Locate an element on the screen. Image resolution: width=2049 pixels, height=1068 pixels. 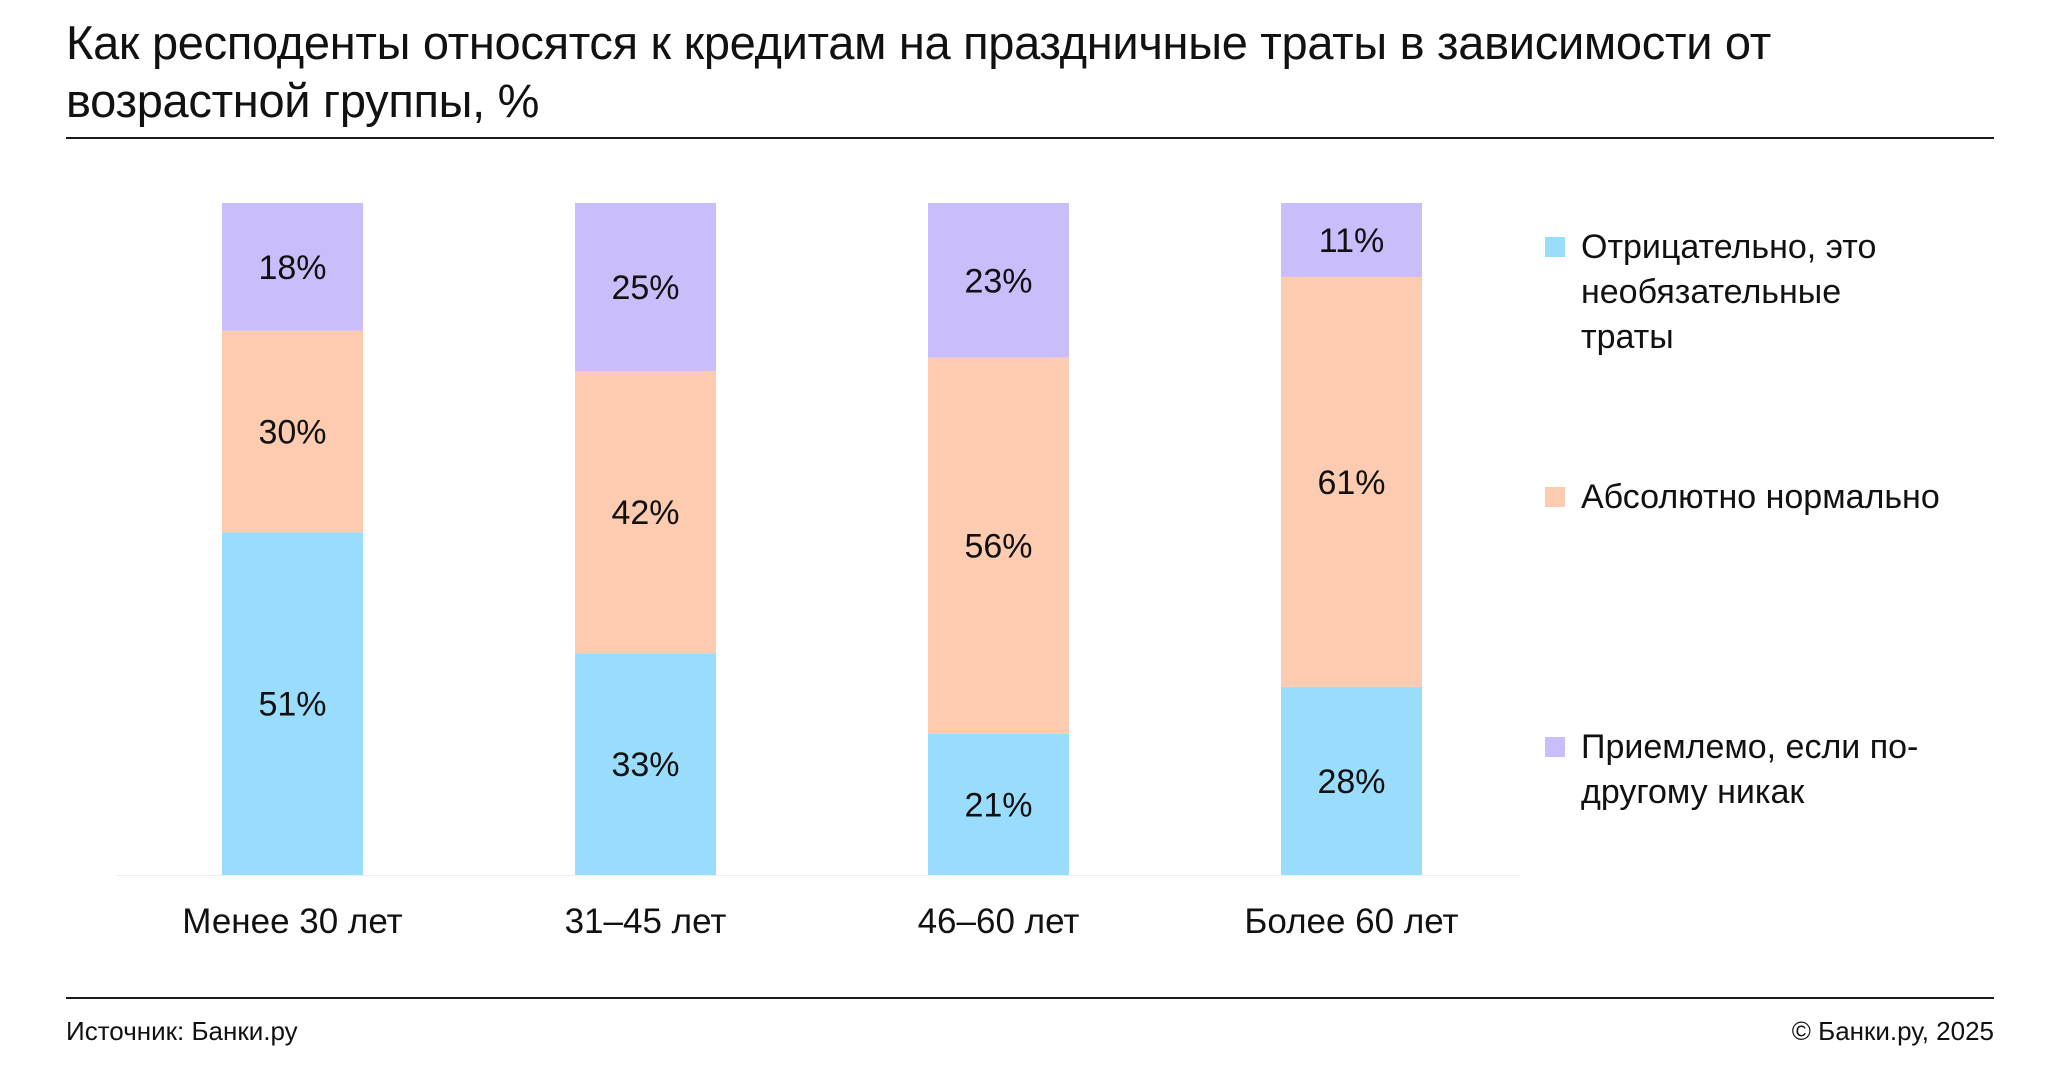
copyright-note: © Банки.ру, 2025 is located at coordinates (1892, 1031).